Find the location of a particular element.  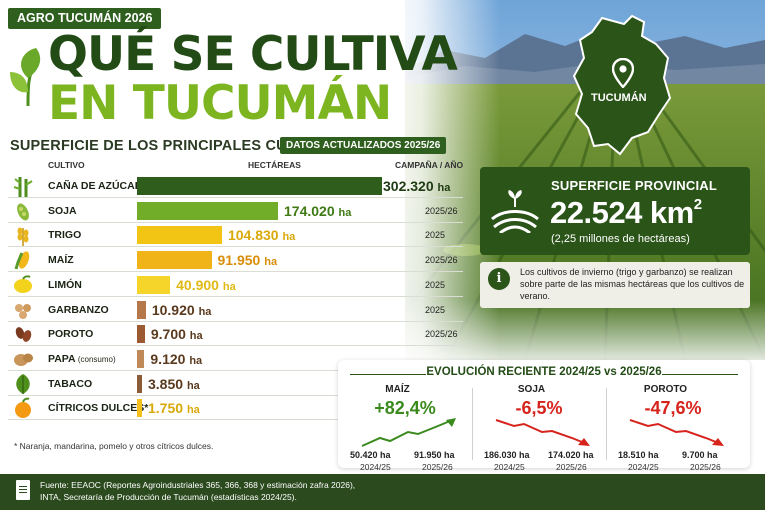

evolution-crop-name: SOJA is located at coordinates (531, 389).